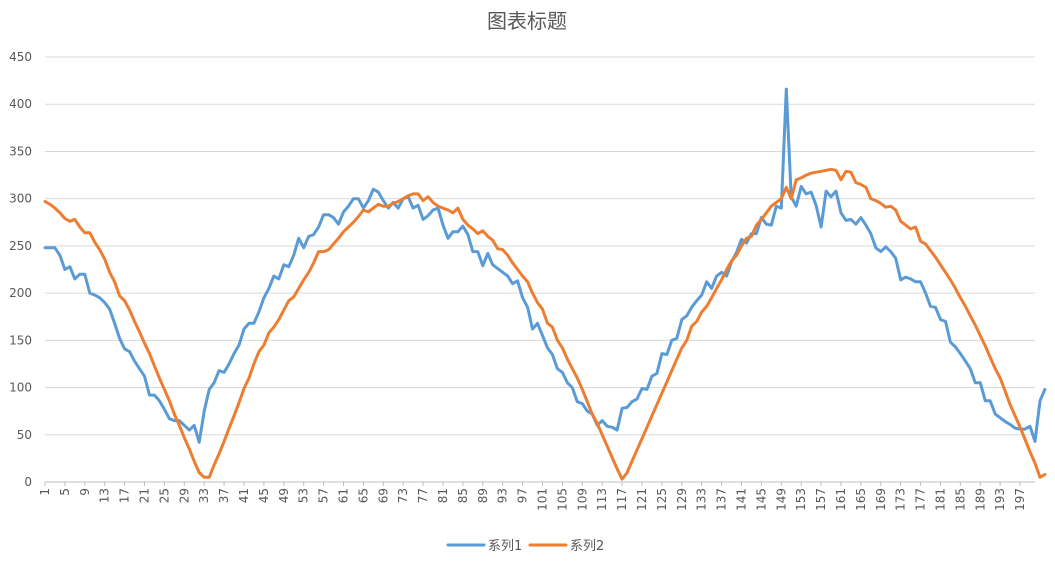  I want to click on x-tick-label: 157, so click(821, 499).